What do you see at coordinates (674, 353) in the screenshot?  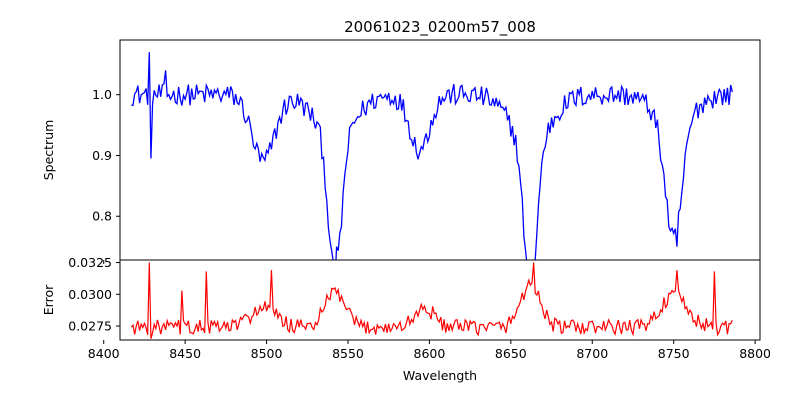 I see `error-xtick-label: 8750` at bounding box center [674, 353].